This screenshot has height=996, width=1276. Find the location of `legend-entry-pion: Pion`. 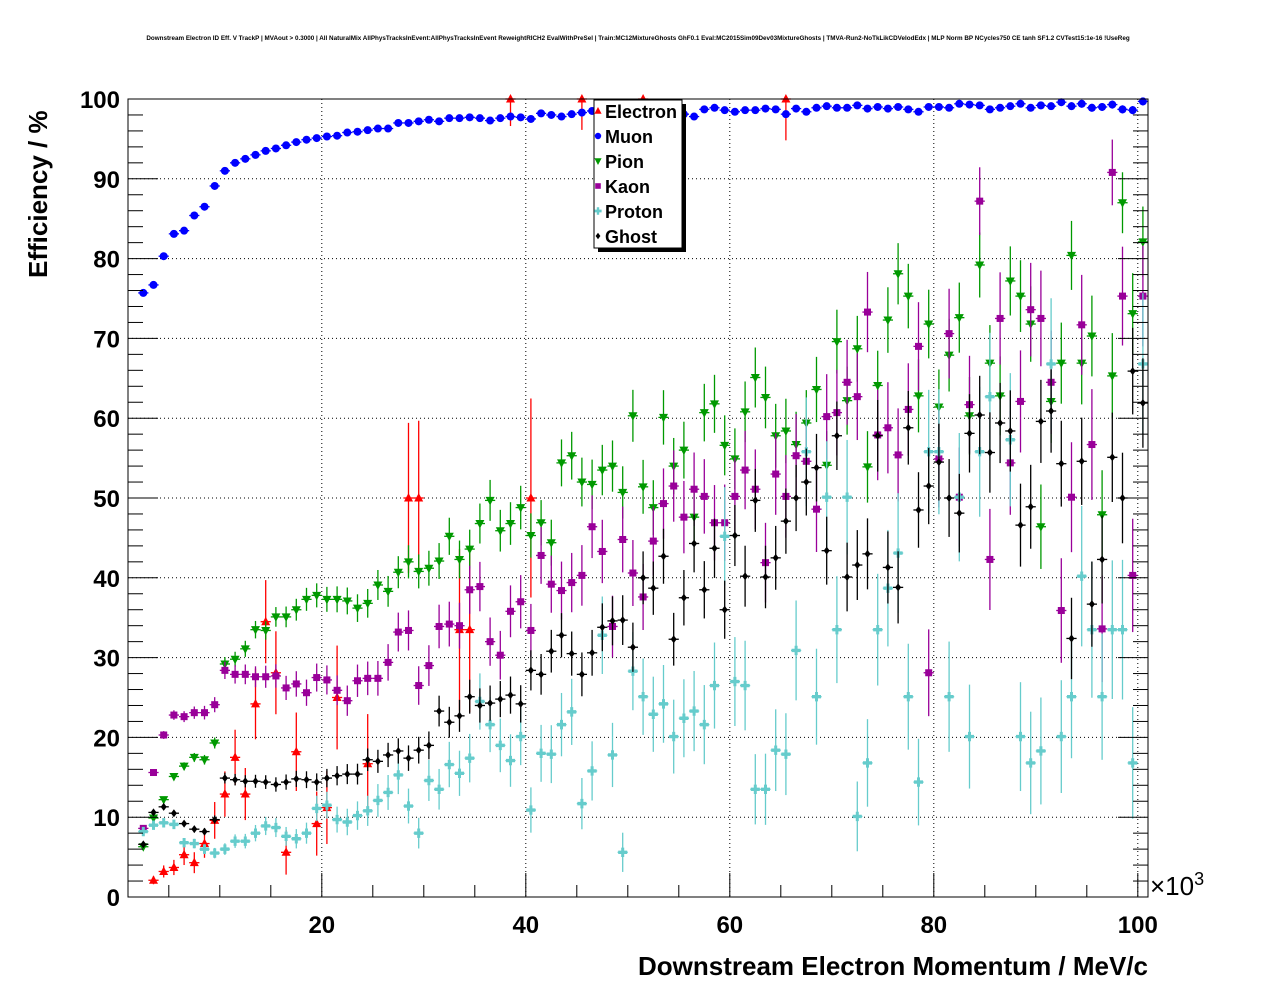

legend-entry-pion: Pion is located at coordinates (624, 162).